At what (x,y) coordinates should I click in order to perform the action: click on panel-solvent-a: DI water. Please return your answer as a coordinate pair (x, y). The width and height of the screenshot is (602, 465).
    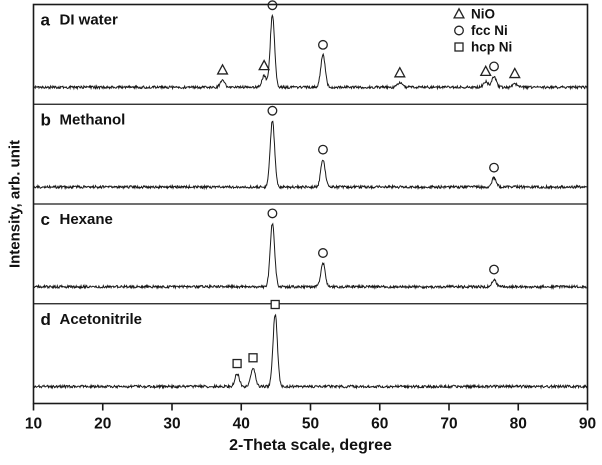
    Looking at the image, I should click on (89, 20).